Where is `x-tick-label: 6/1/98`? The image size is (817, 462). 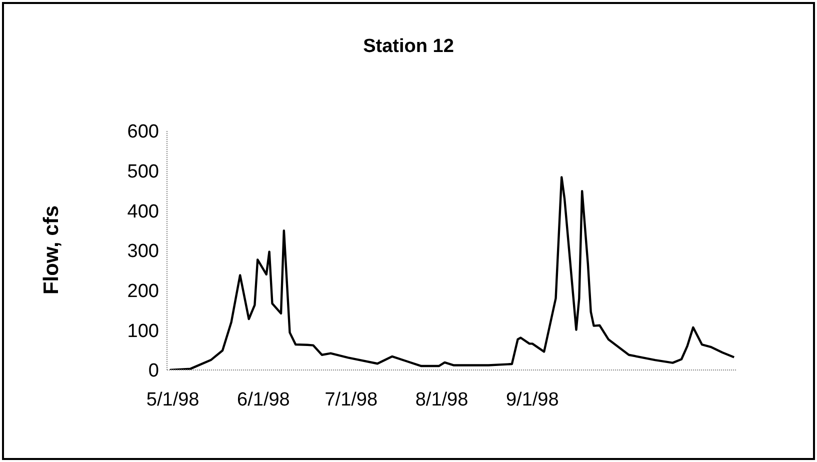
x-tick-label: 6/1/98 is located at coordinates (263, 399).